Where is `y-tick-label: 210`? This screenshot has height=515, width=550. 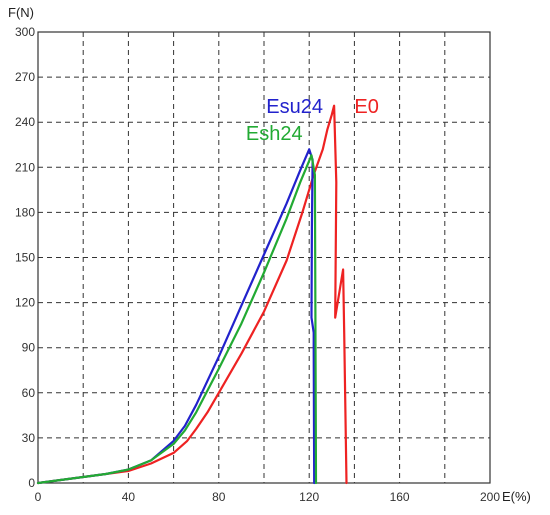 y-tick-label: 210 is located at coordinates (25, 167).